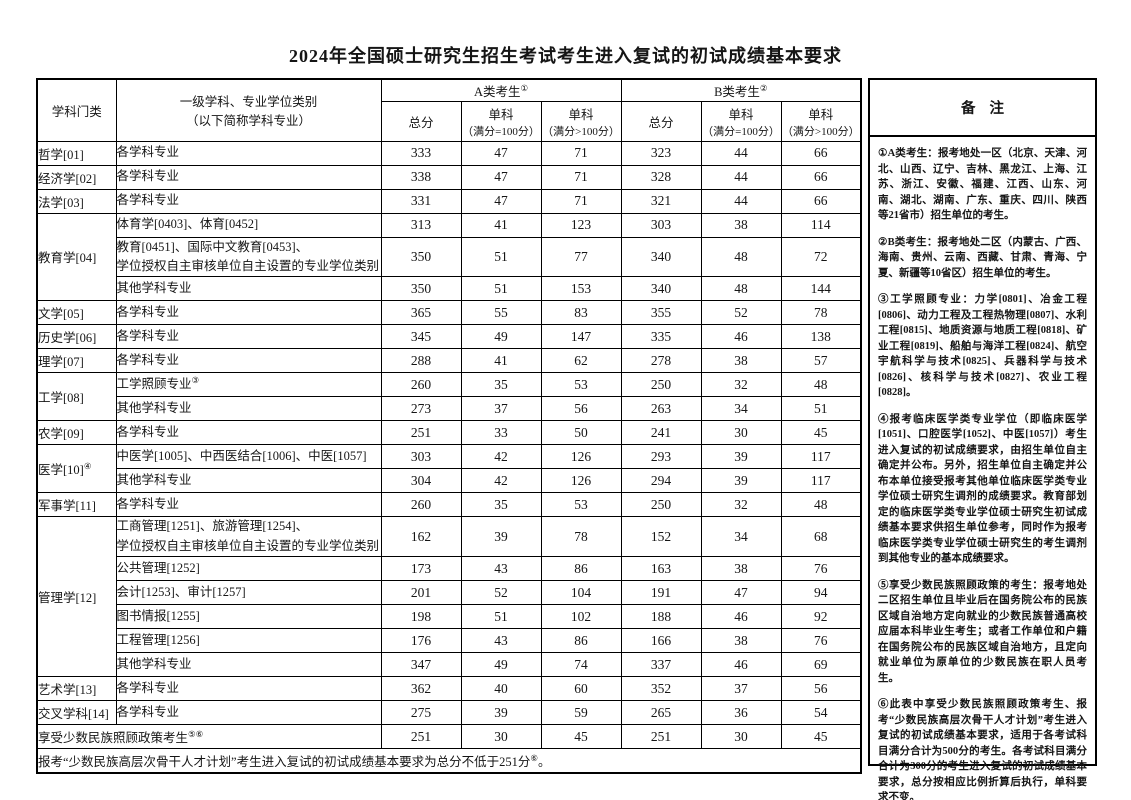 The width and height of the screenshot is (1131, 800). Describe the element at coordinates (449, 505) in the screenshot. I see `table-row: 军事学[11] 各学科专业 260 35 53 250 32 48` at that location.